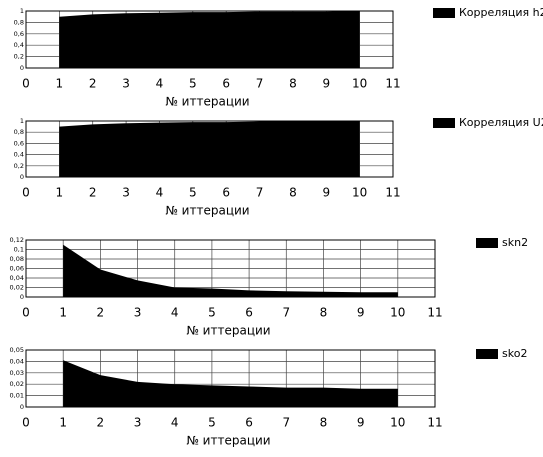  Describe the element at coordinates (501, 12) in the screenshot. I see `legend-label: Корреляция h2` at that location.